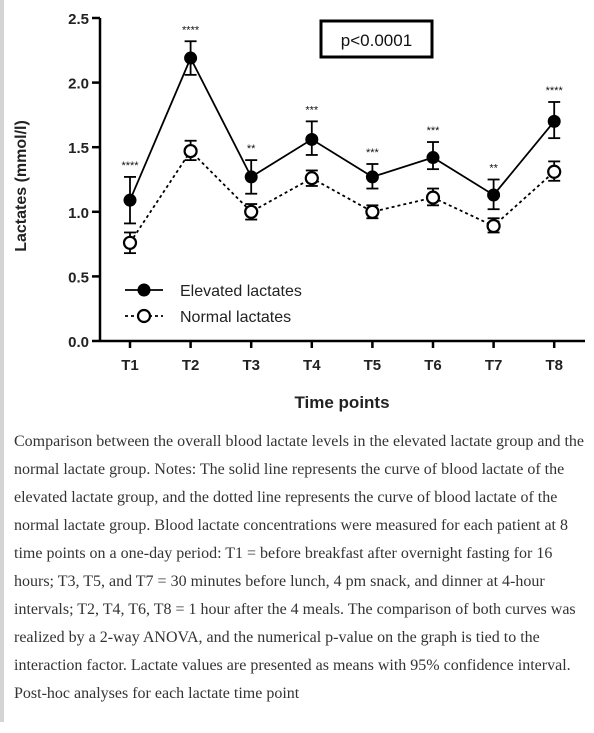  What do you see at coordinates (78, 84) in the screenshot?
I see `y-tick-label: 2.0` at bounding box center [78, 84].